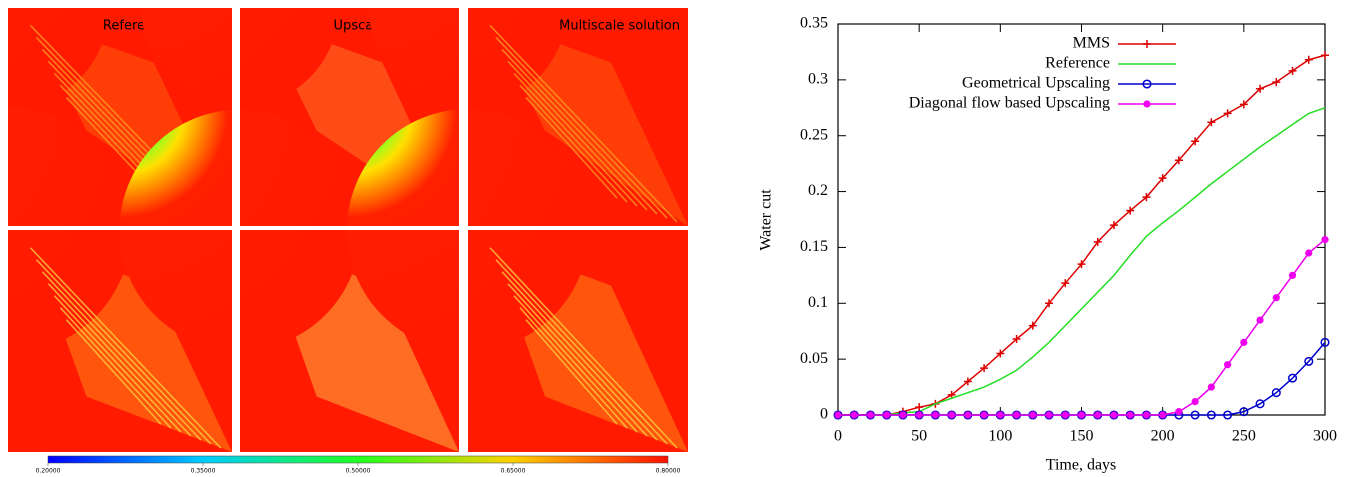 The width and height of the screenshot is (1346, 477). I want to click on colorbar-tick-label: 0.20000, so click(48, 471).